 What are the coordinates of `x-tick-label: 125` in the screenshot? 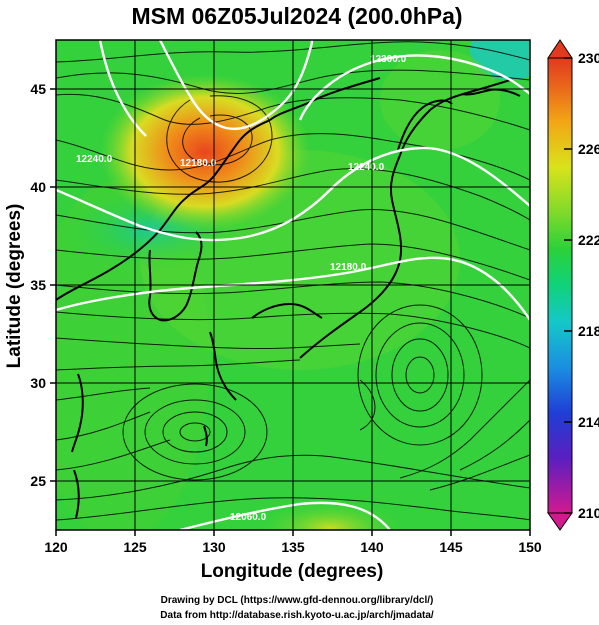 It's located at (135, 547).